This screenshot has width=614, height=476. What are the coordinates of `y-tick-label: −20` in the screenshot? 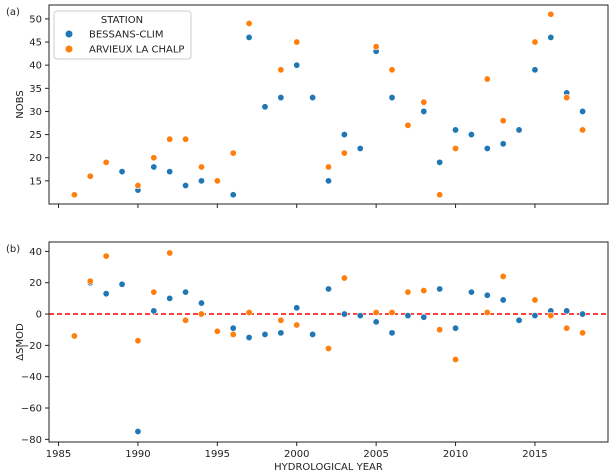 It's located at (31, 346).